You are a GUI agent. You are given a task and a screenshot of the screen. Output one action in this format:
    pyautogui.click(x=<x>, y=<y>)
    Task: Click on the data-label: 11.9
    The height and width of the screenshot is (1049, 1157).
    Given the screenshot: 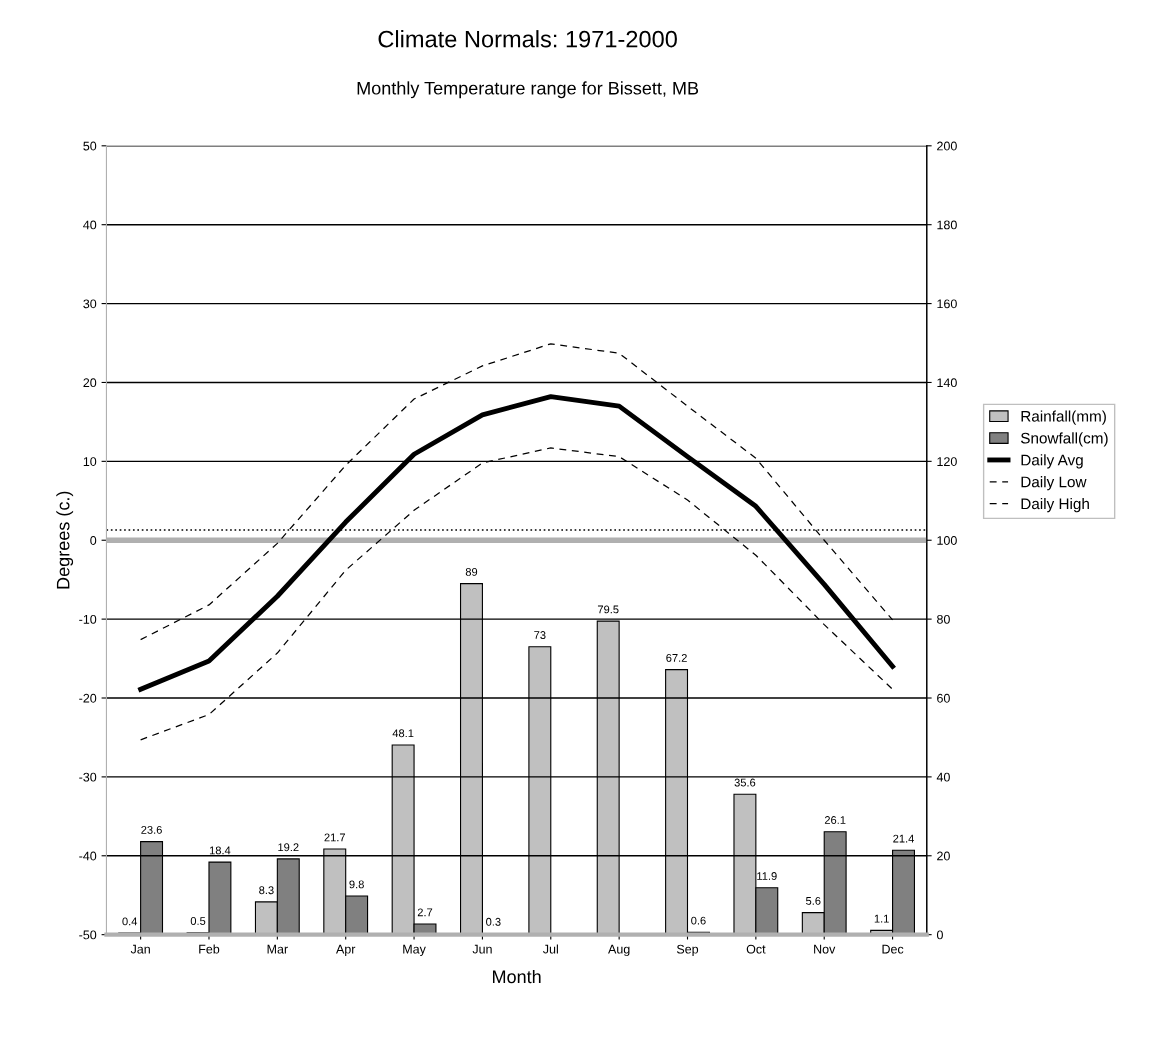 What is the action you would take?
    pyautogui.click(x=767, y=876)
    